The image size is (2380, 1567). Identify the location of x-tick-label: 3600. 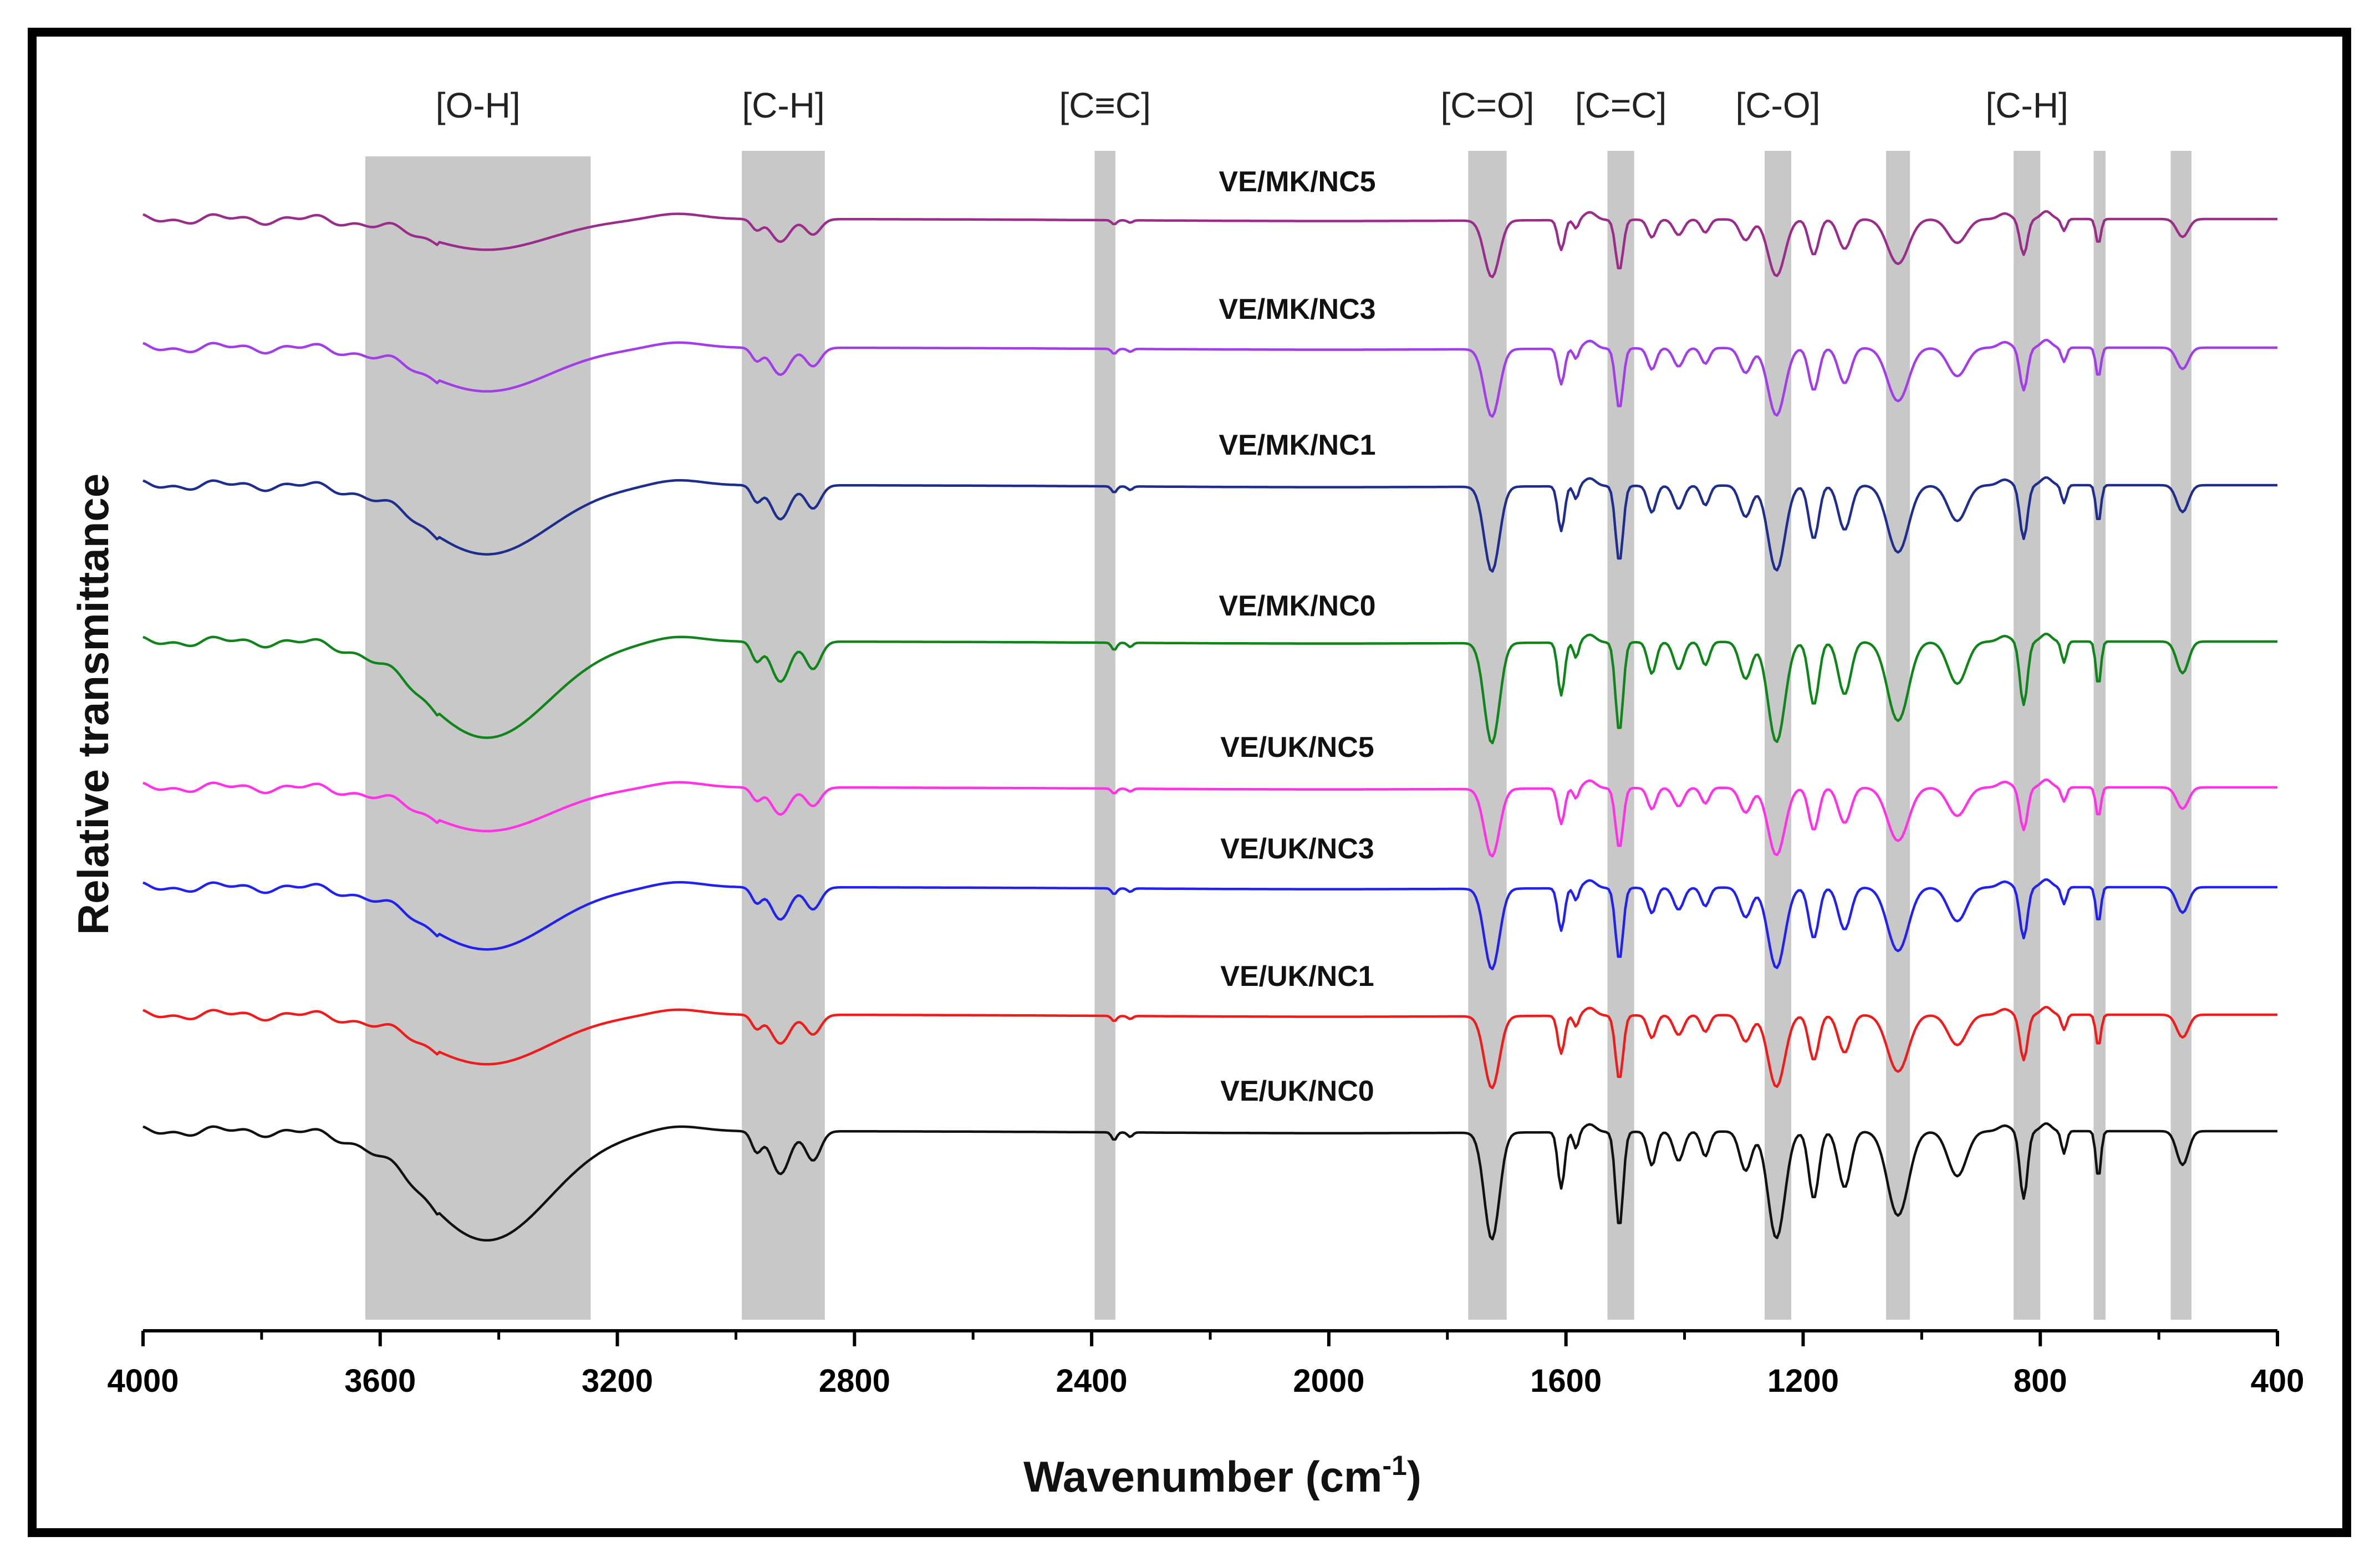
(380, 1381).